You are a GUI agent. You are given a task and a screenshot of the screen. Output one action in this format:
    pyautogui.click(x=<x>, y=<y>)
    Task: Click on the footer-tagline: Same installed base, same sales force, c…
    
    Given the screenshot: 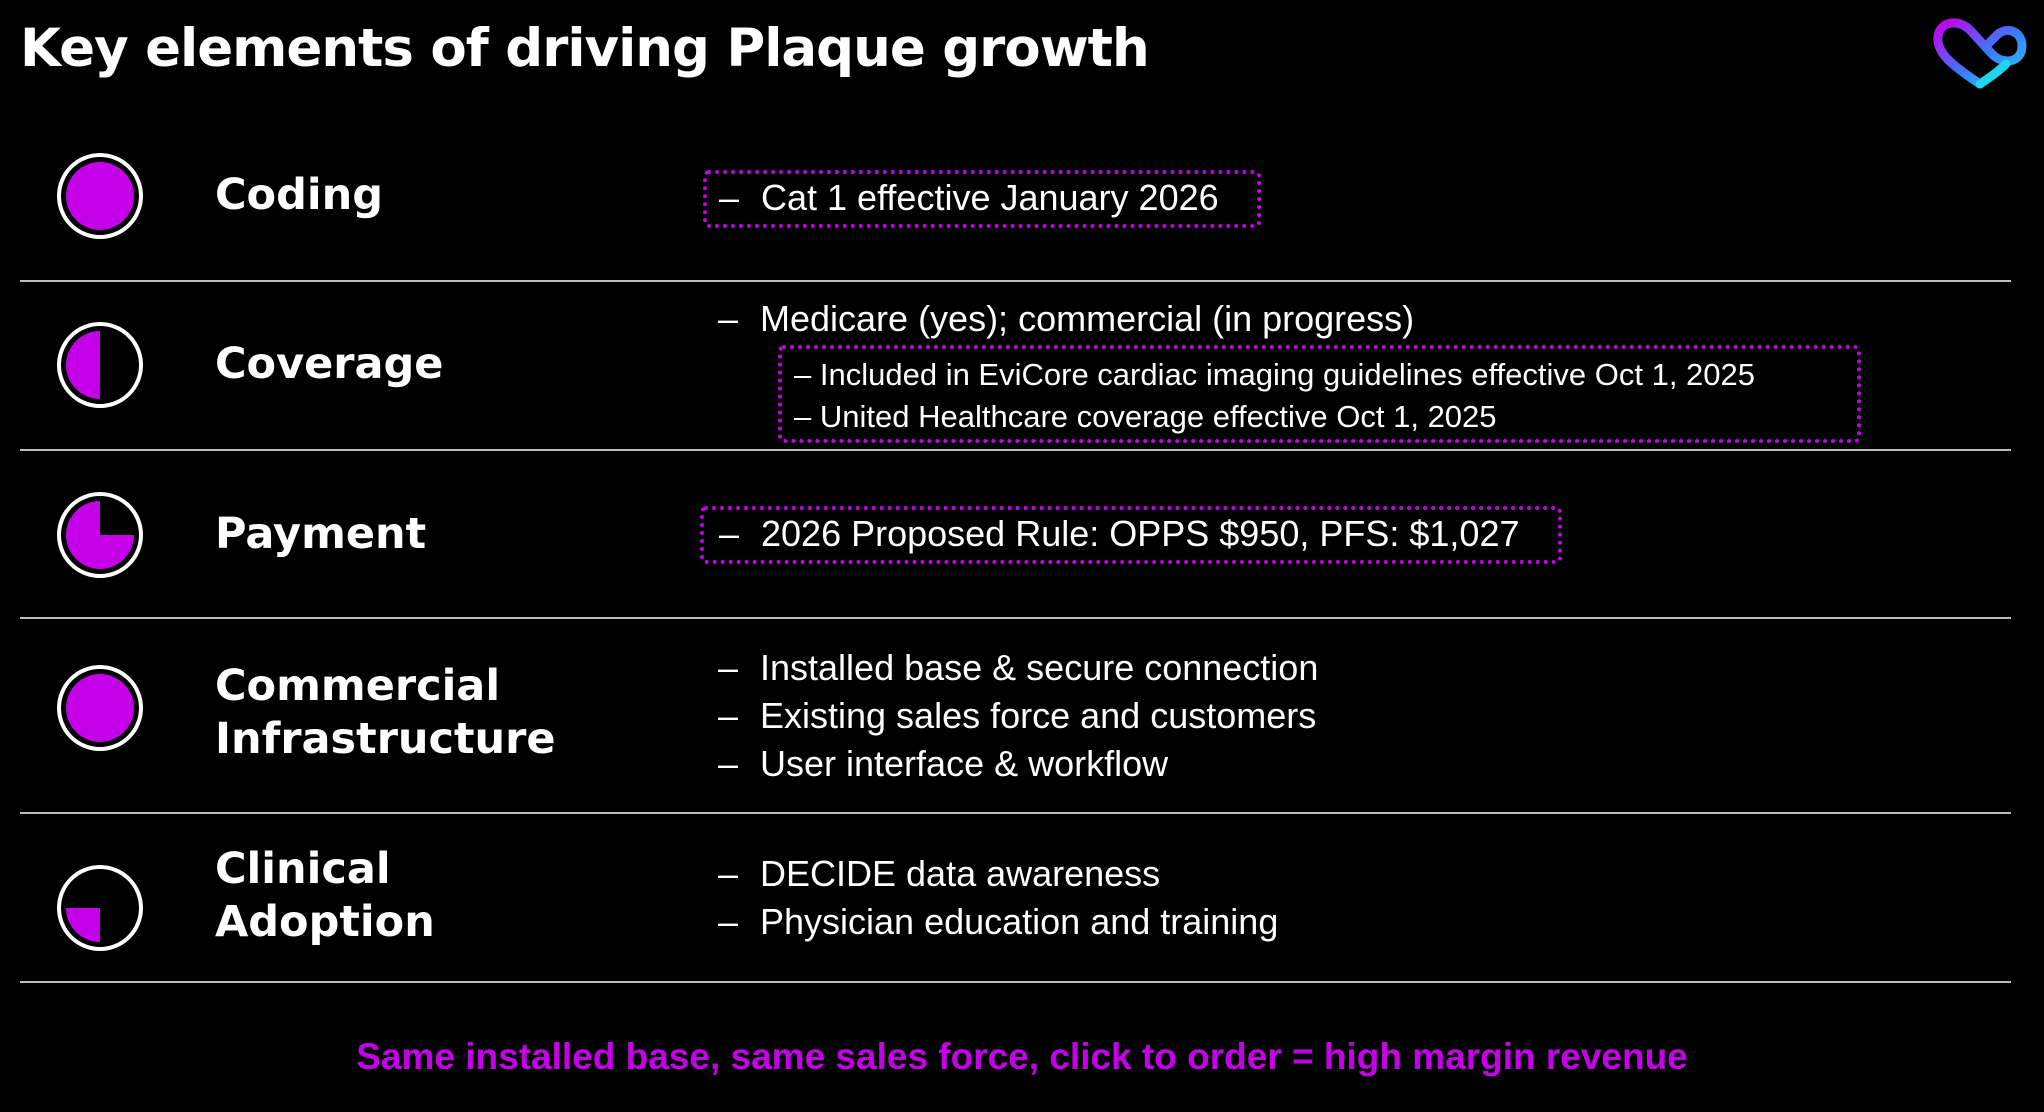 What is the action you would take?
    pyautogui.click(x=1022, y=1056)
    